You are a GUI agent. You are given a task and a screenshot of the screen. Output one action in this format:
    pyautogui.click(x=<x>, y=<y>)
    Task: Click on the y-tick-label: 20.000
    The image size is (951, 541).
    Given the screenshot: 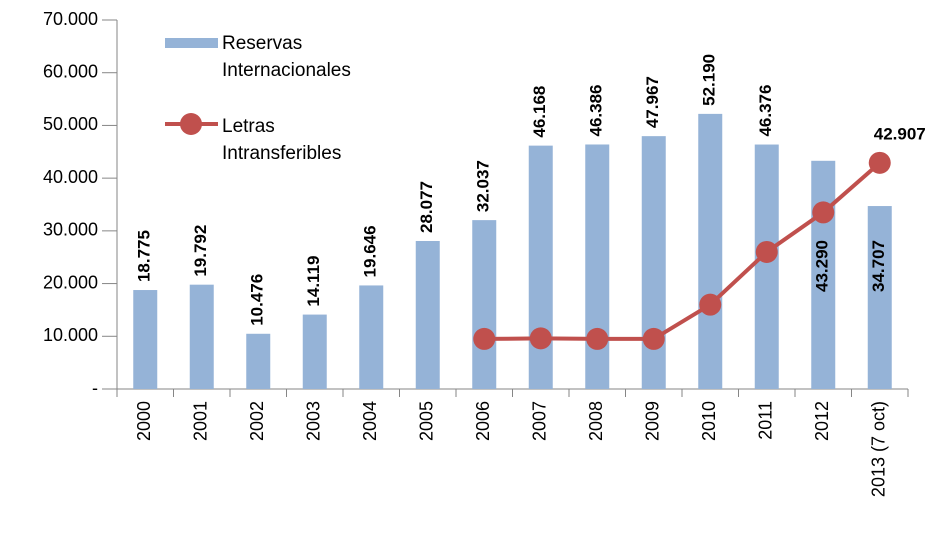 What is the action you would take?
    pyautogui.click(x=70, y=282)
    